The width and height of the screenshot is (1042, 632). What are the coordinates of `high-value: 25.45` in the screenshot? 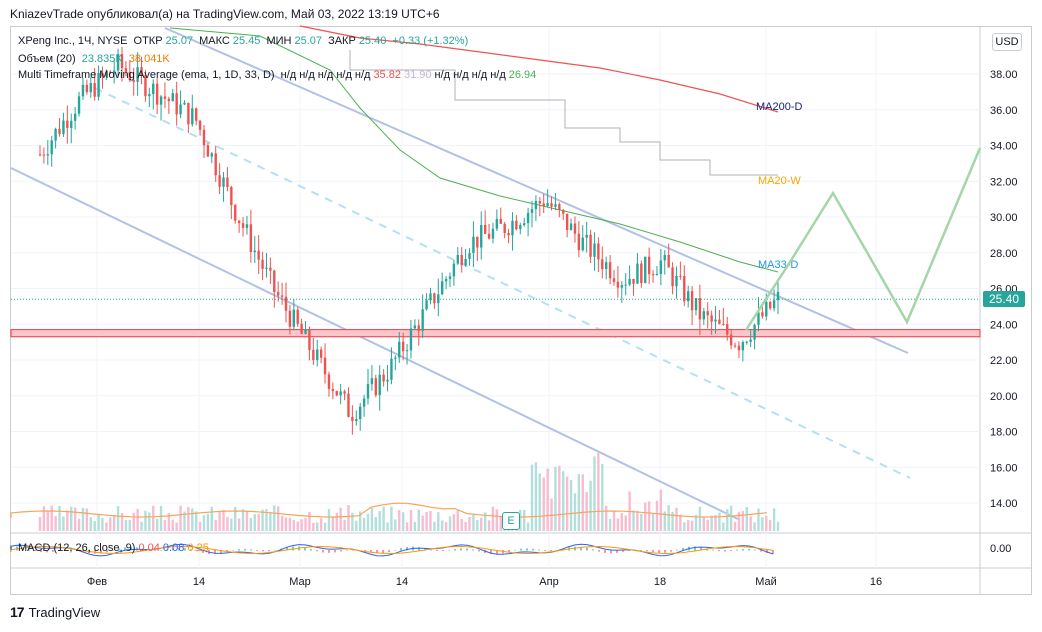 It's located at (246, 41).